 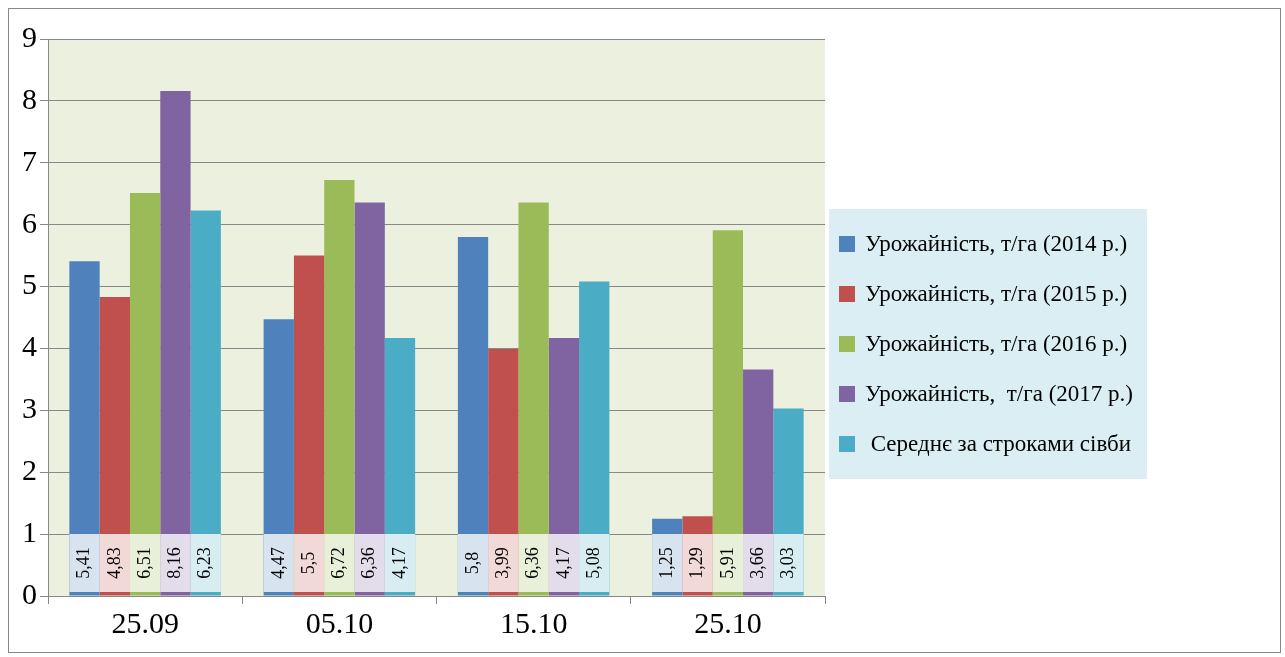 I want to click on data-label: 5,8, so click(x=471, y=563).